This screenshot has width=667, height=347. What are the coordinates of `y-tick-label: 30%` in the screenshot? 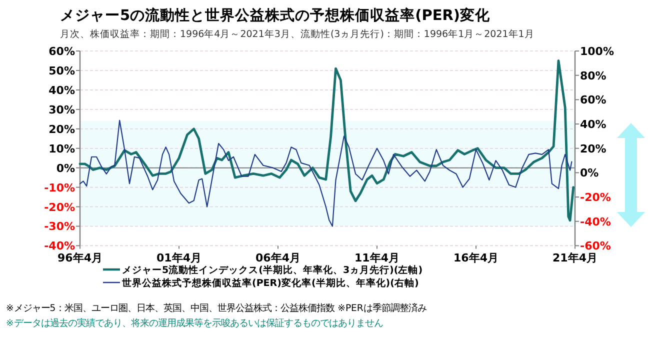 It's located at (61, 109).